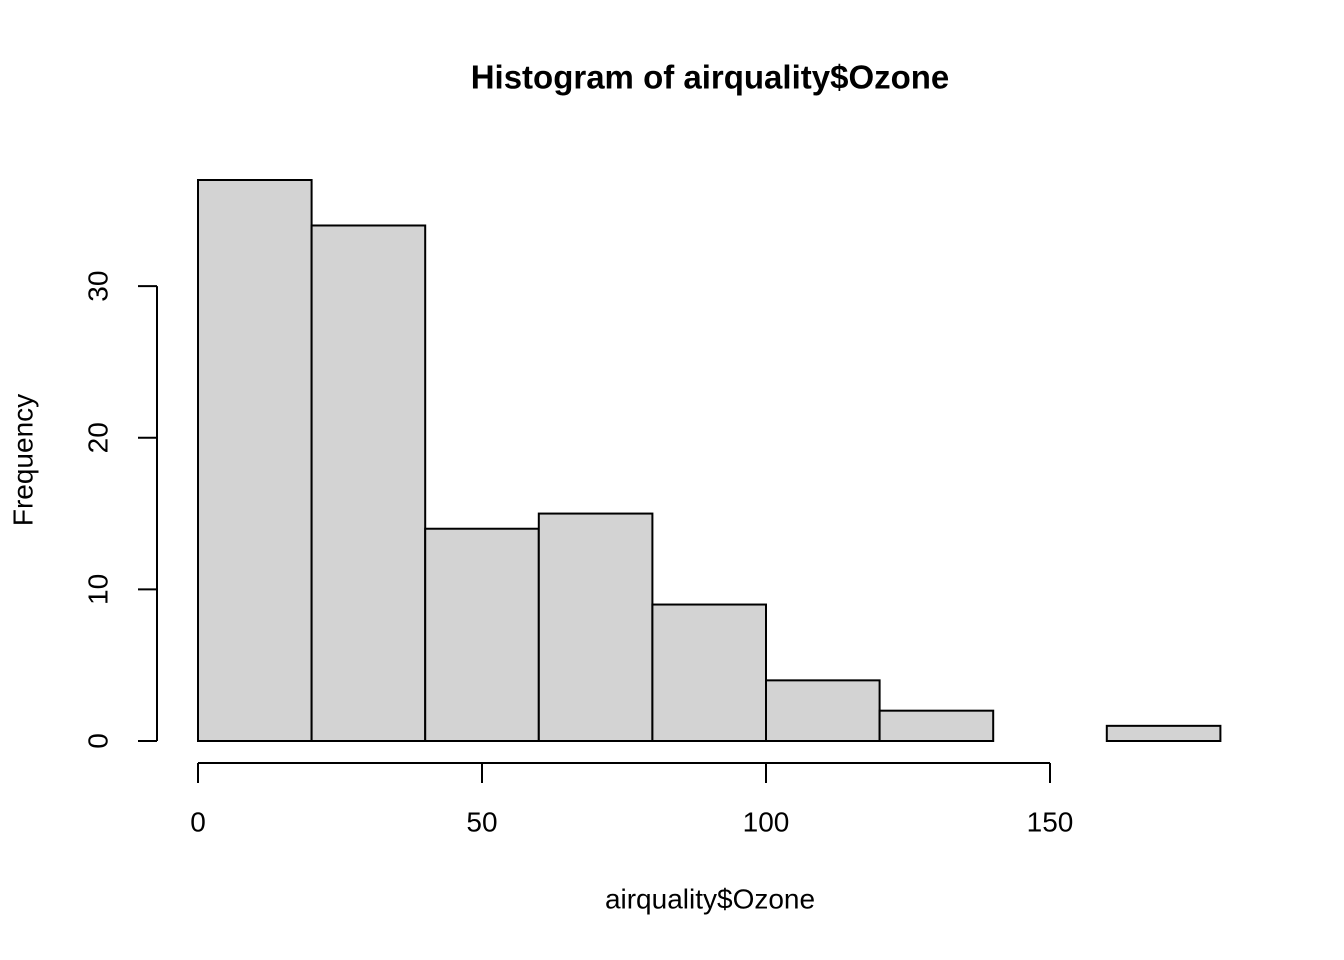 The width and height of the screenshot is (1344, 960). Describe the element at coordinates (710, 898) in the screenshot. I see `x-axis-label: airquality$Ozone` at that location.